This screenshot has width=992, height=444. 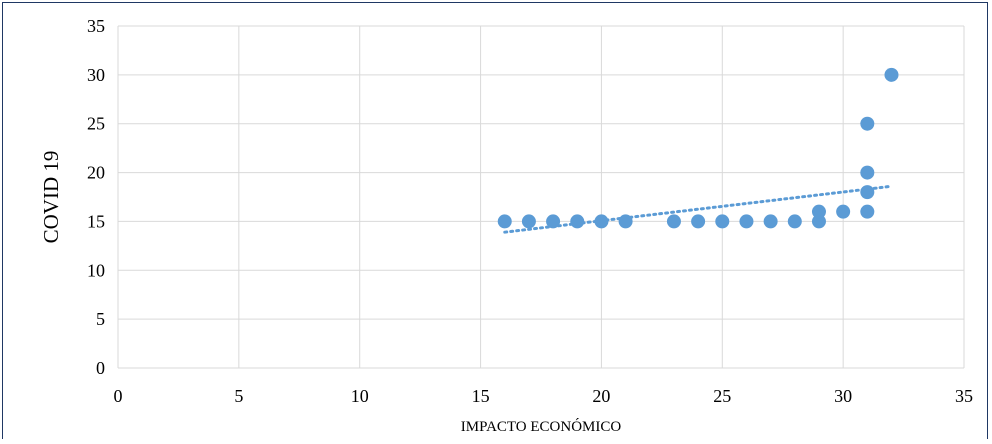 What do you see at coordinates (100, 368) in the screenshot?
I see `y-tick-label: 0` at bounding box center [100, 368].